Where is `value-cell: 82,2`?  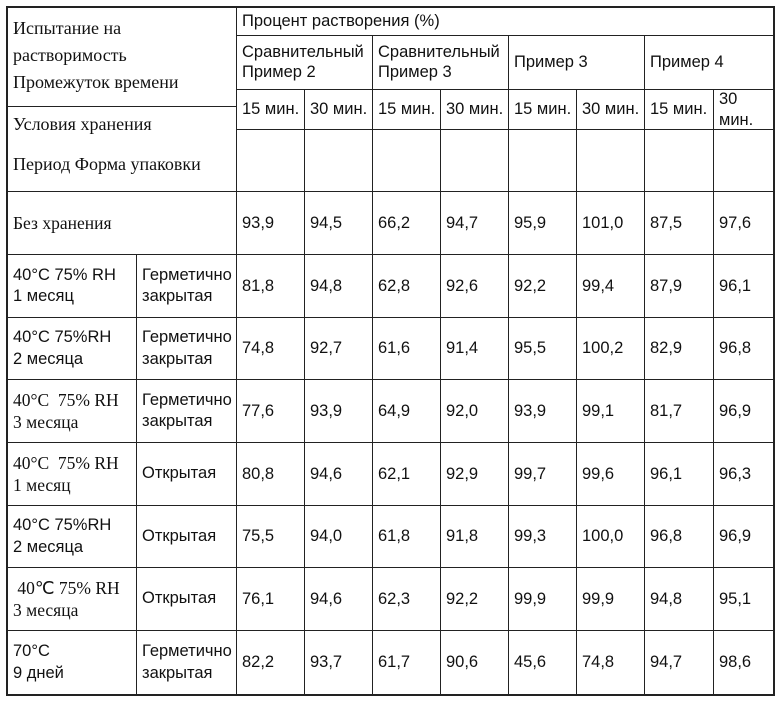 value-cell: 82,2 is located at coordinates (271, 662).